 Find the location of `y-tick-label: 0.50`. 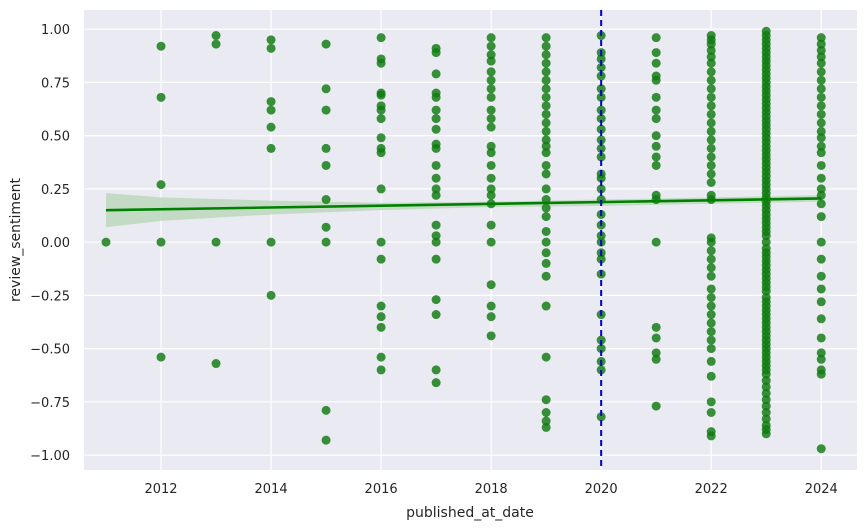

y-tick-label: 0.50 is located at coordinates (55, 137).